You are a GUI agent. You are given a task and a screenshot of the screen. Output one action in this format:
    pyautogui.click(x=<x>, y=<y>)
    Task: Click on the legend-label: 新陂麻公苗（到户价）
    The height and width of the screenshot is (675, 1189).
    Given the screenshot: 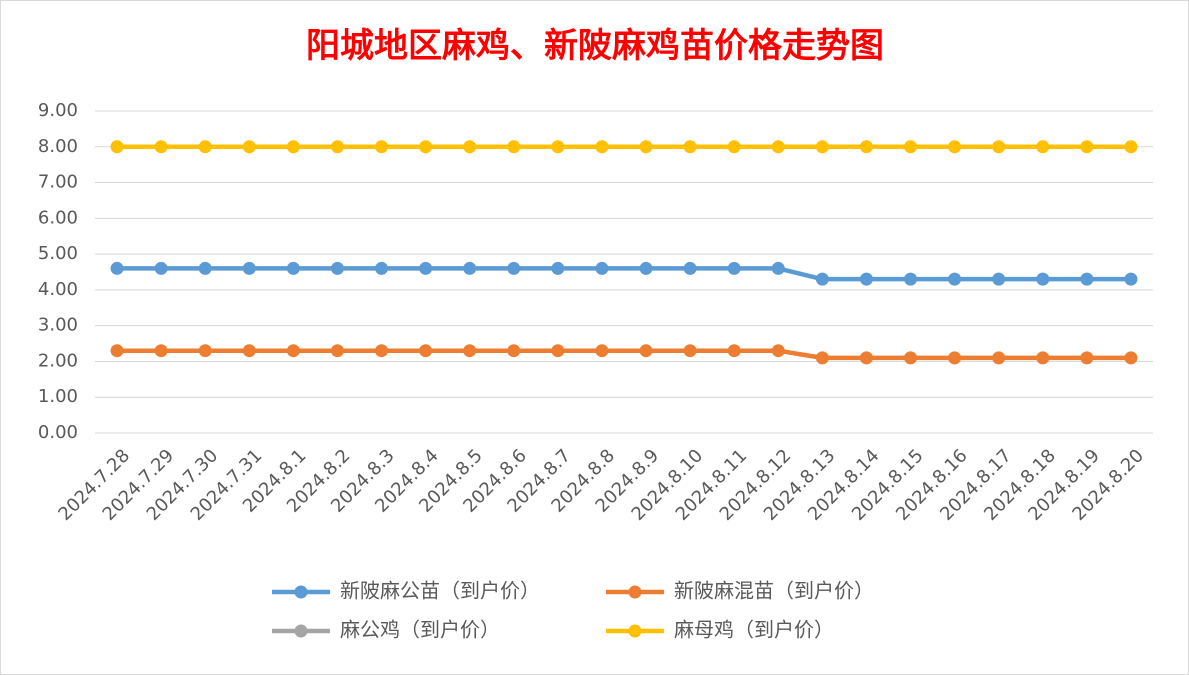 What is the action you would take?
    pyautogui.click(x=440, y=591)
    